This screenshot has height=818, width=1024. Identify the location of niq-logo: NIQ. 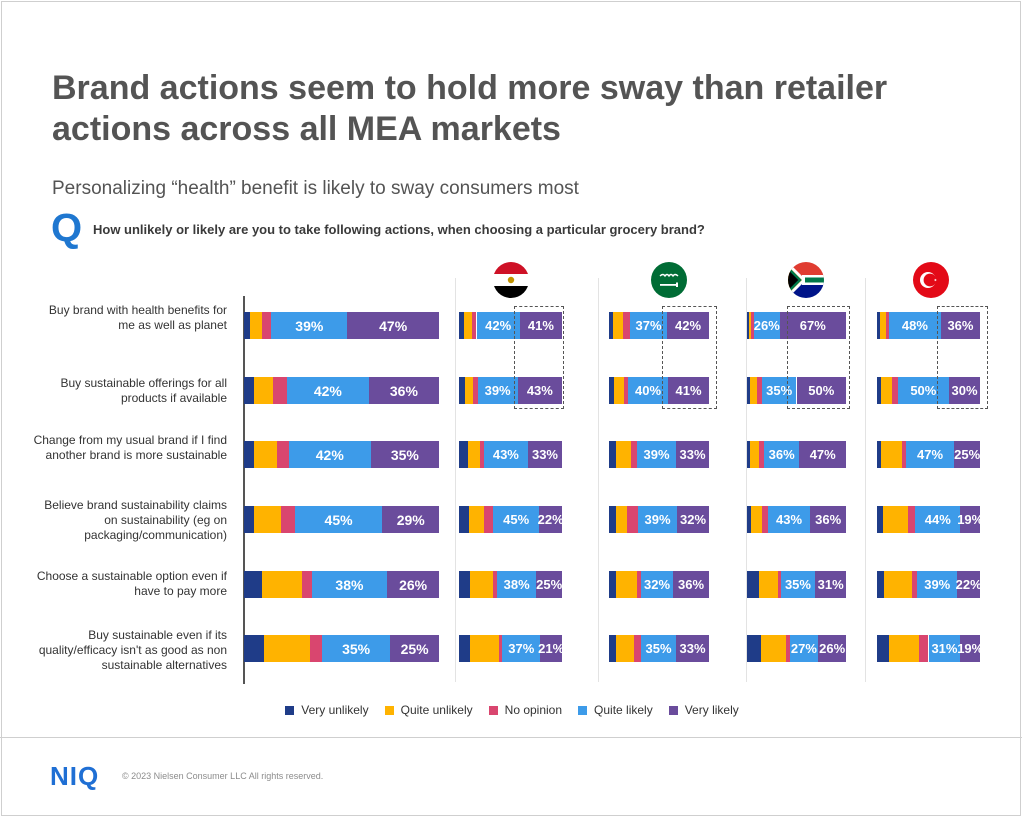
(75, 776).